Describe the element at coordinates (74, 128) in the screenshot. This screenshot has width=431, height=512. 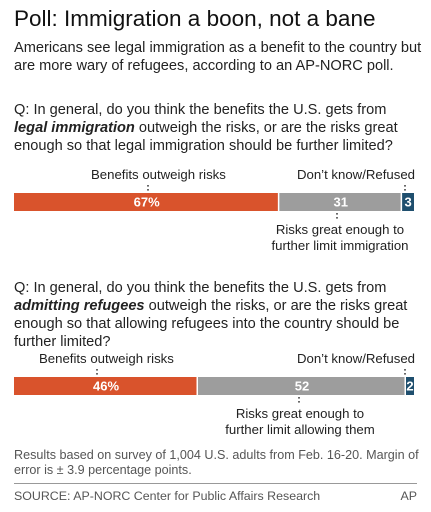
I see `question-emphasis: legal immigration` at that location.